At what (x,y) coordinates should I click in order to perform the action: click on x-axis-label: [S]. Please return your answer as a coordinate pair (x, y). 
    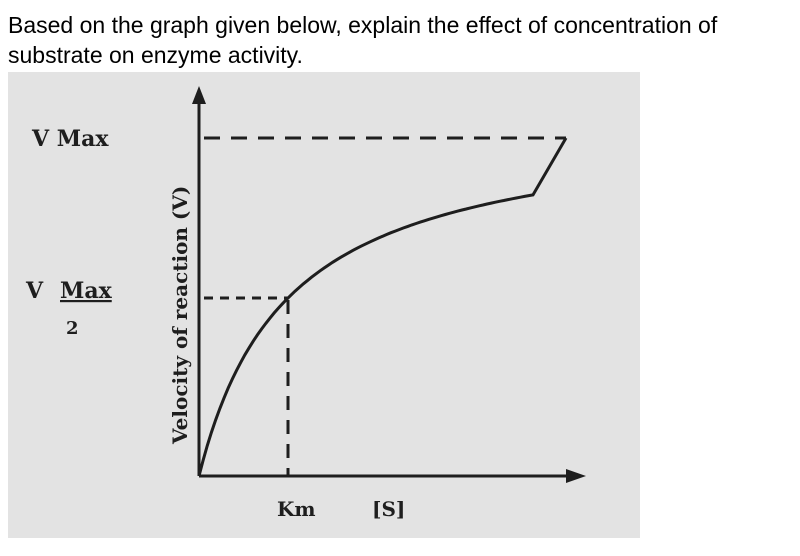
    Looking at the image, I should click on (388, 509).